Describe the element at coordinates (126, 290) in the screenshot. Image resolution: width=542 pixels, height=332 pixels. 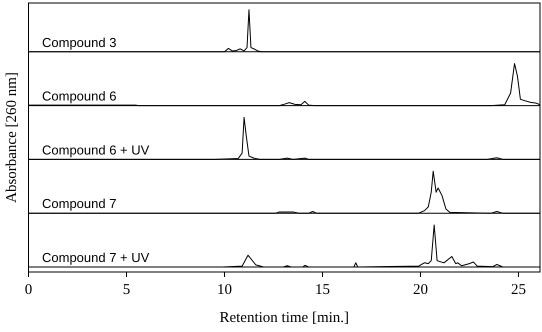
I see `x-tick-label: 5` at that location.